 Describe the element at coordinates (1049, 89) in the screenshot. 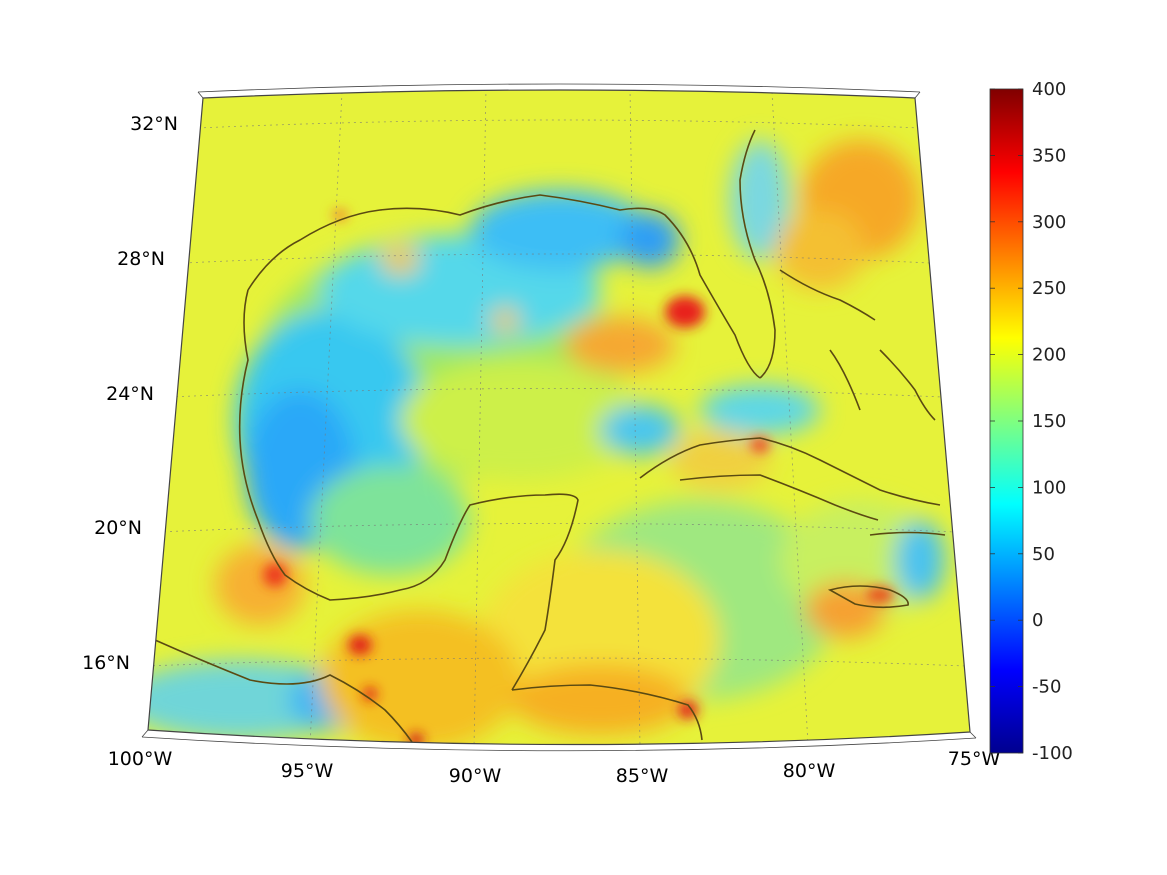

I see `colorbar-tick-label: 400` at that location.